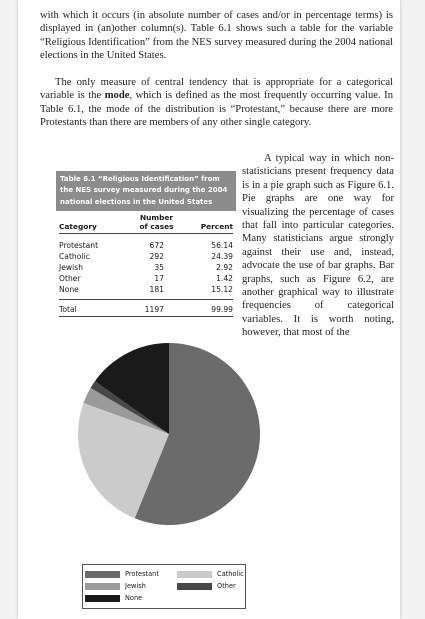 This screenshot has width=425, height=619. What do you see at coordinates (216, 227) in the screenshot?
I see `header-percent: Percent` at bounding box center [216, 227].